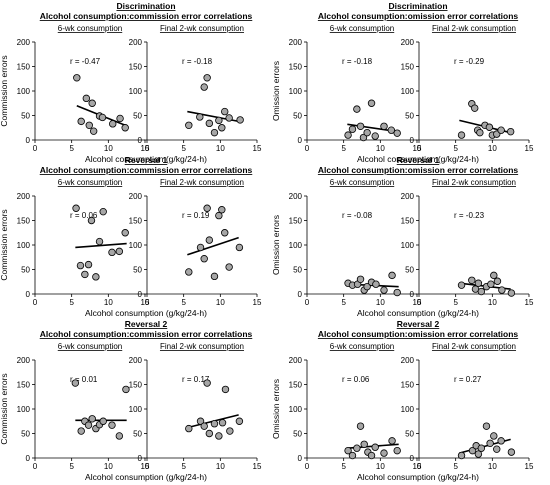 The height and width of the screenshot is (485, 550). Describe the element at coordinates (4, 90) in the screenshot. I see `y-axis-label: Commission errors` at that location.